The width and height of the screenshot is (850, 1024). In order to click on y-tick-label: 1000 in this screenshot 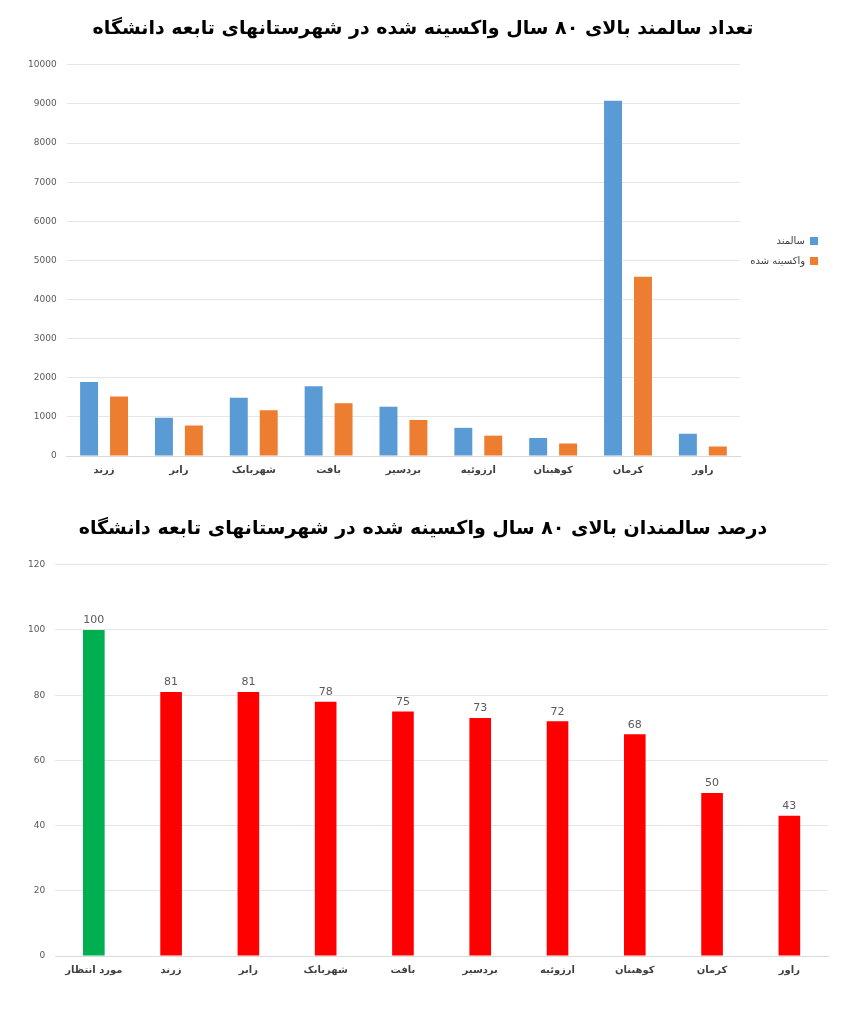, I will do `click(45, 416)`.